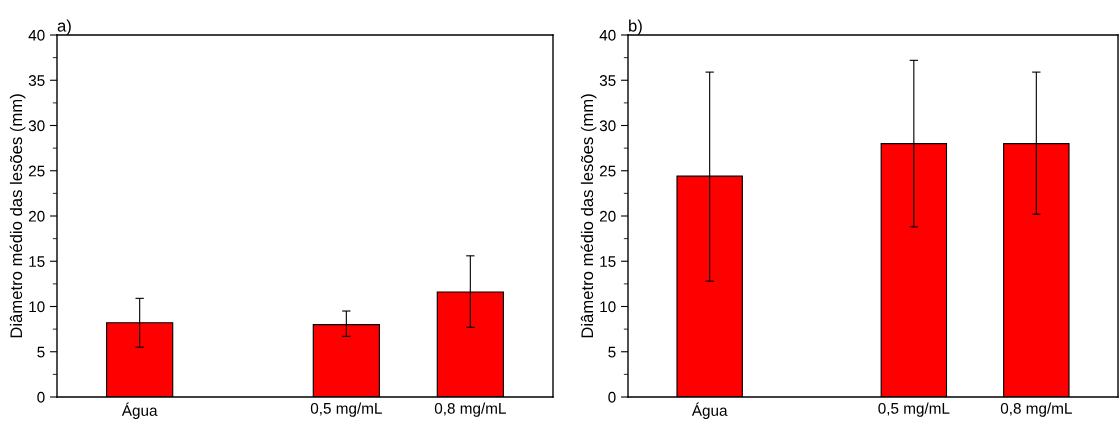  I want to click on chart-title: a), so click(64, 27).